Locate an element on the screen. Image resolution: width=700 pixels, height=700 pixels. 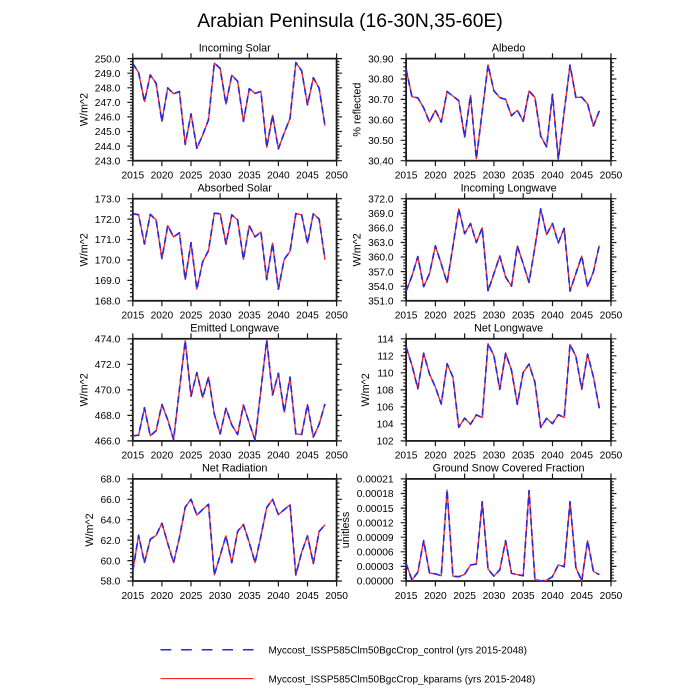
svg-text: 372.0 is located at coordinates (381, 199).